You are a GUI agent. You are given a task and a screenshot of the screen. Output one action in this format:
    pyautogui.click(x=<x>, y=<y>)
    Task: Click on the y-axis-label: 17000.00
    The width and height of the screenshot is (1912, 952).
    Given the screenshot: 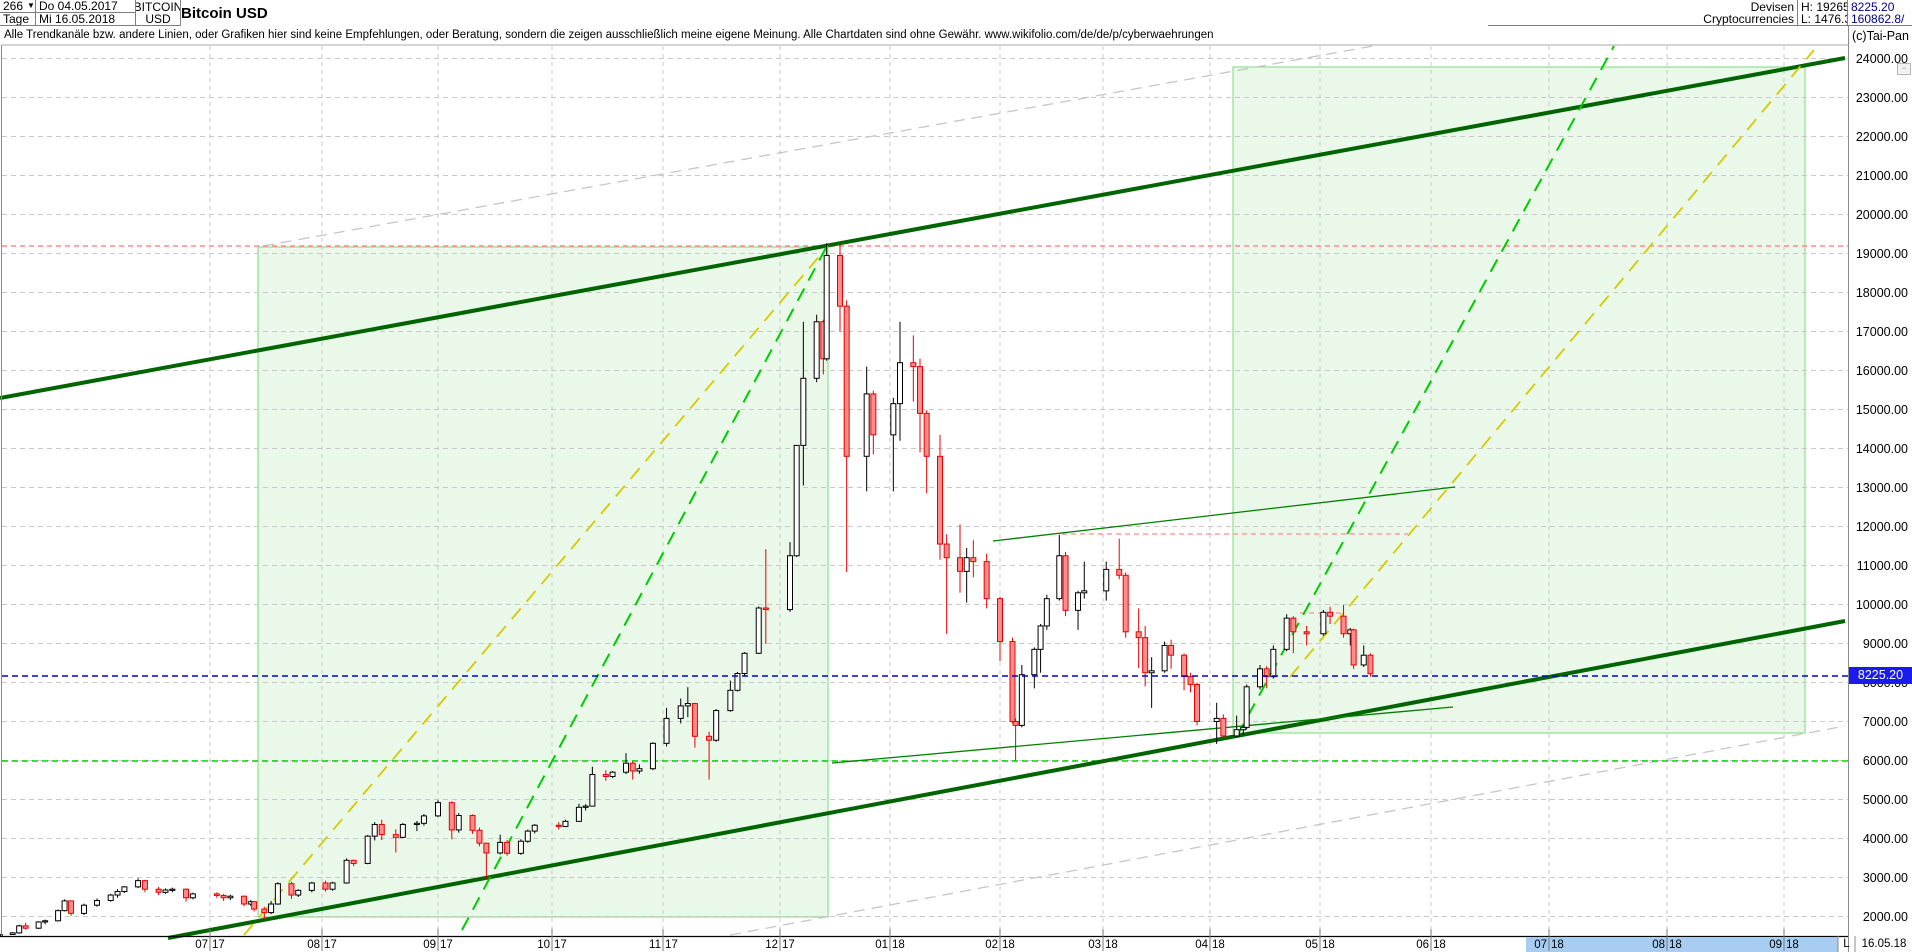 What is the action you would take?
    pyautogui.click(x=1882, y=332)
    